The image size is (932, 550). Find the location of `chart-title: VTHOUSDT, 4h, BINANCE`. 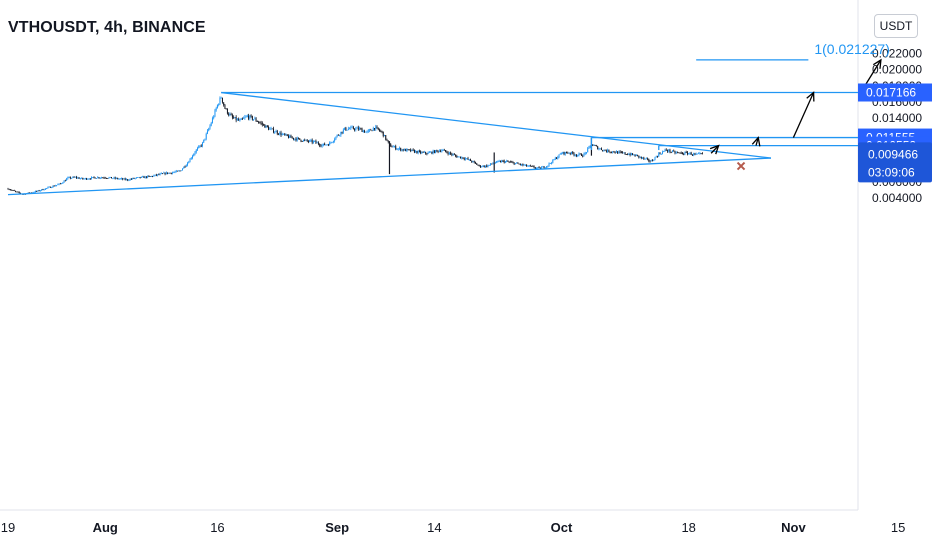

chart-title: VTHOUSDT, 4h, BINANCE is located at coordinates (107, 27).